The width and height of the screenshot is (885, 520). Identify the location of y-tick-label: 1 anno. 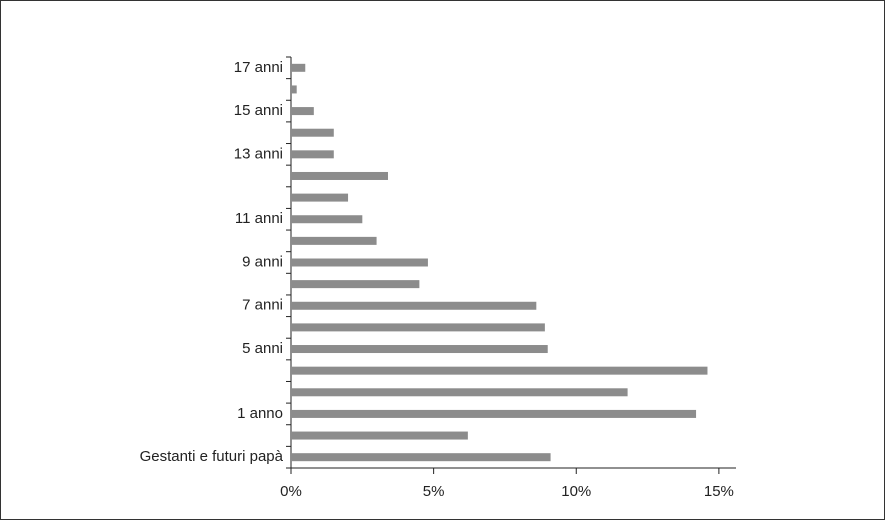
(260, 413).